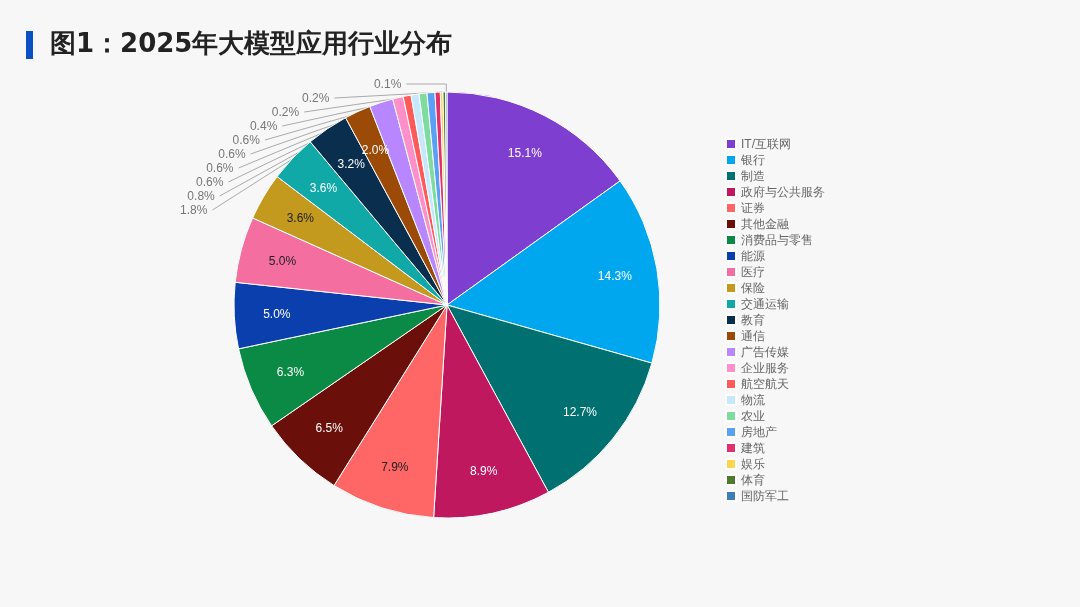 The height and width of the screenshot is (607, 1080). I want to click on legend-label: 通信, so click(753, 336).